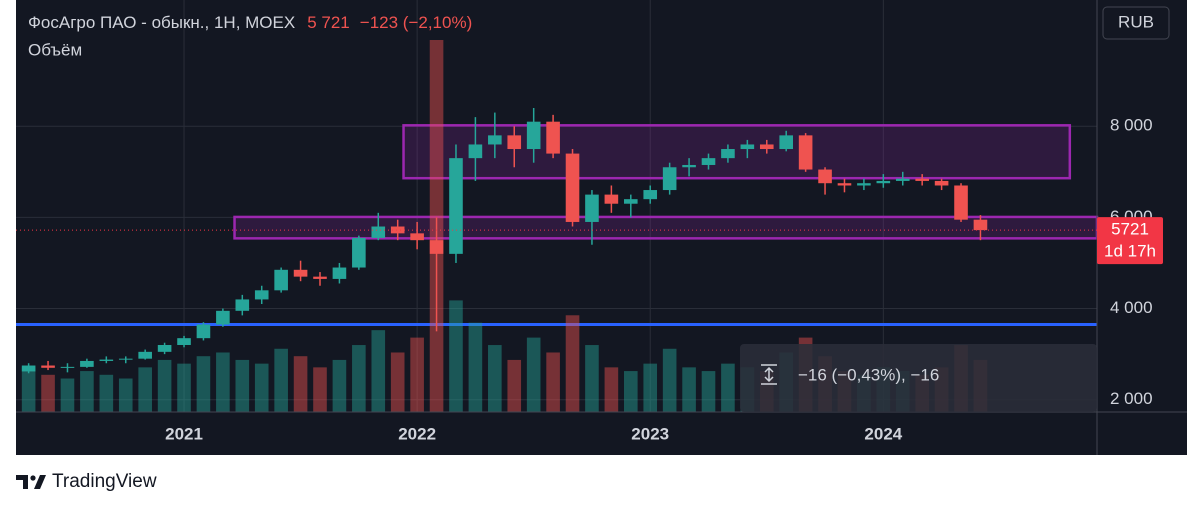 The width and height of the screenshot is (1200, 510). Describe the element at coordinates (161, 22) in the screenshot. I see `symbol-title: ФосАгро ПАО - обыкн., 1Н, MOEX` at that location.